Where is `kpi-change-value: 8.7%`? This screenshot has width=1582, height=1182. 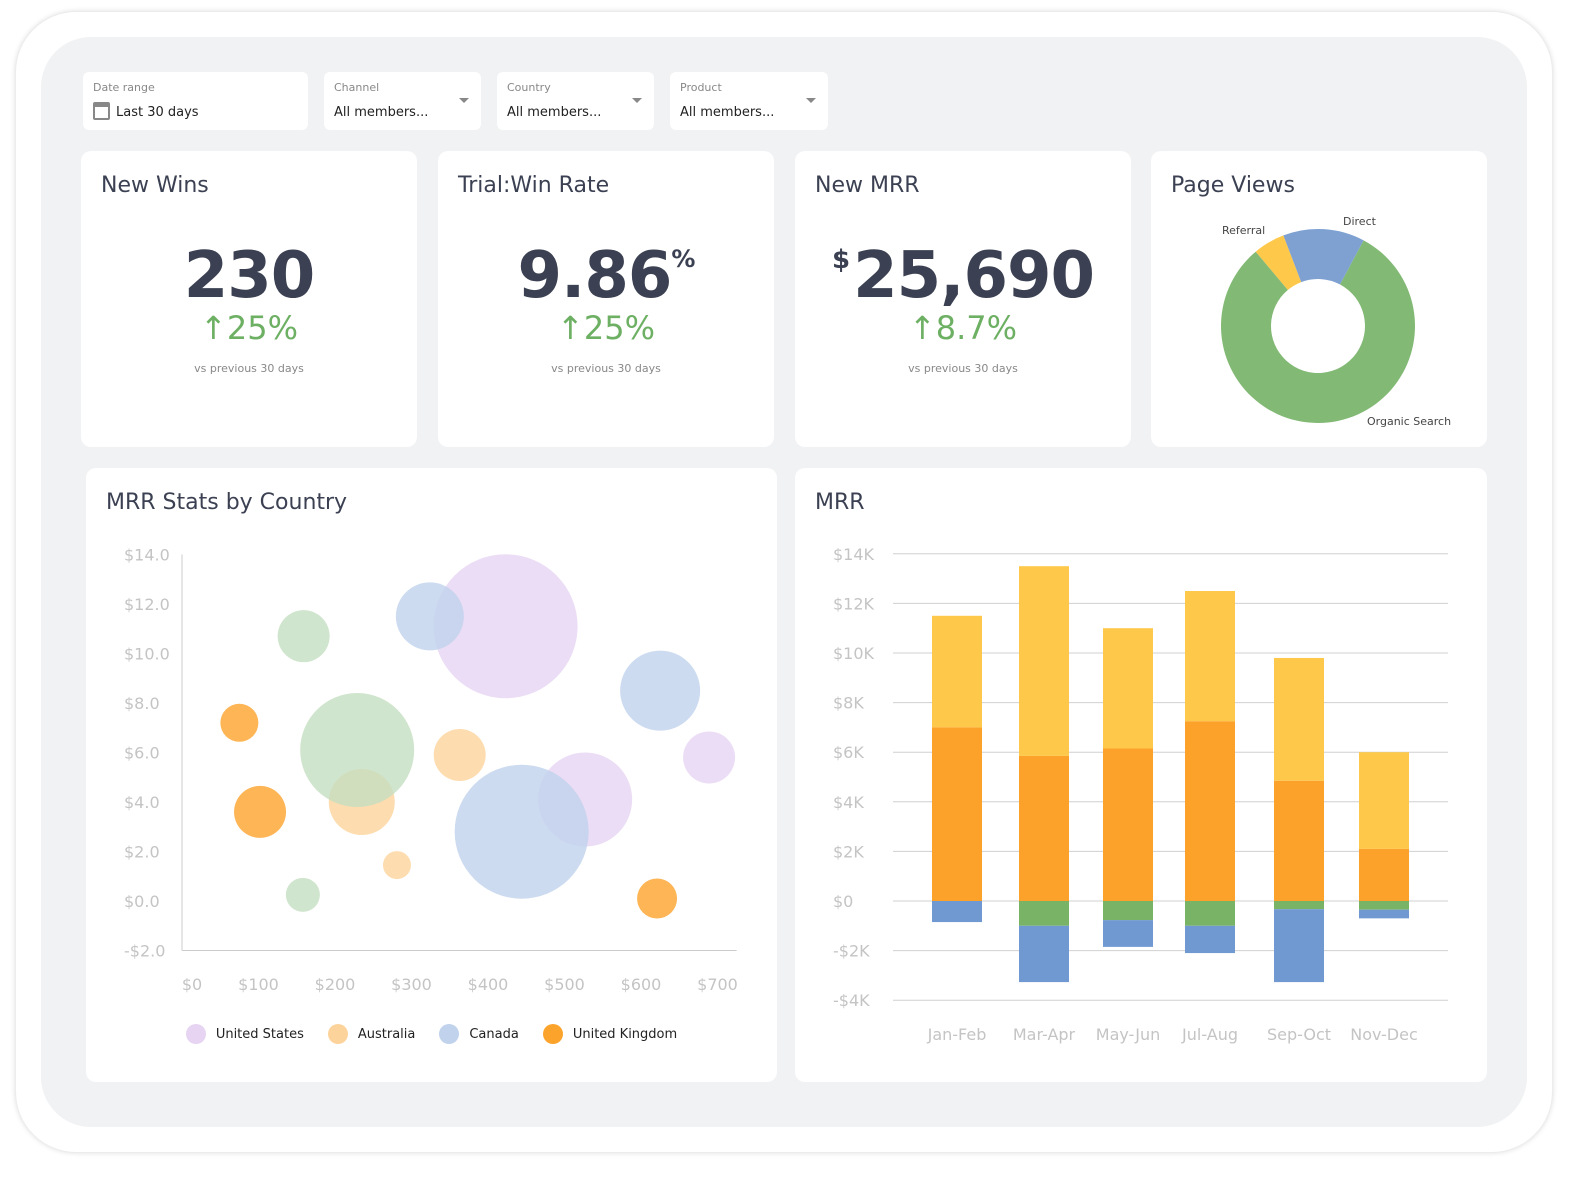
kpi-change-value: 8.7% is located at coordinates (976, 328).